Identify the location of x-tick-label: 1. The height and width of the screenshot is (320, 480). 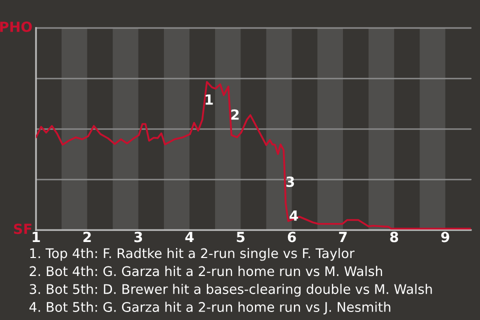
(36, 237).